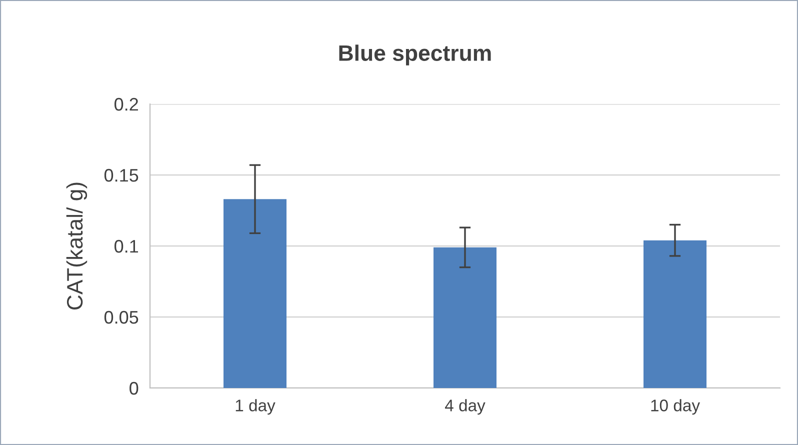 This screenshot has width=798, height=445. What do you see at coordinates (134, 388) in the screenshot?
I see `y-tick-label: 0` at bounding box center [134, 388].